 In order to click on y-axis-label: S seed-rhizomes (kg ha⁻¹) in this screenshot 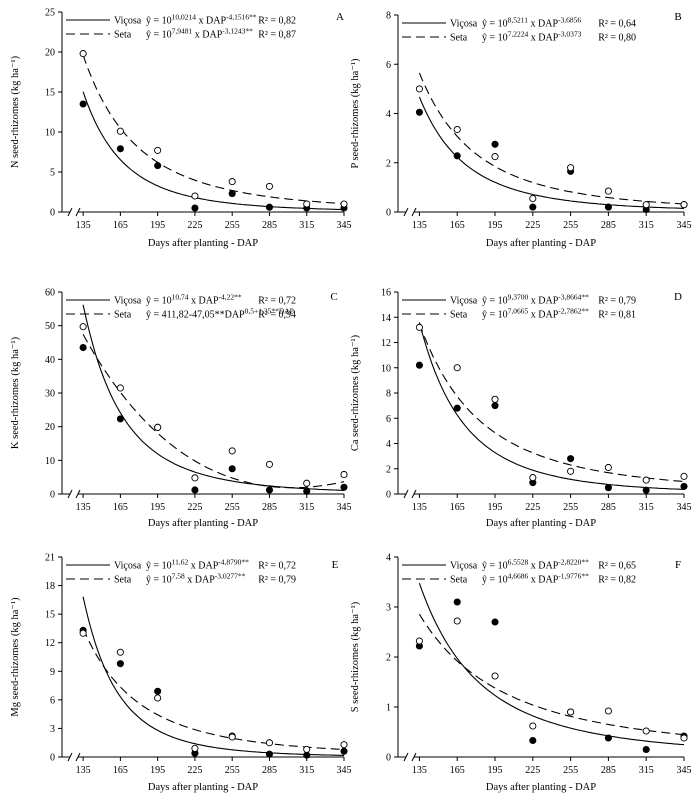, I will do `click(355, 656)`.